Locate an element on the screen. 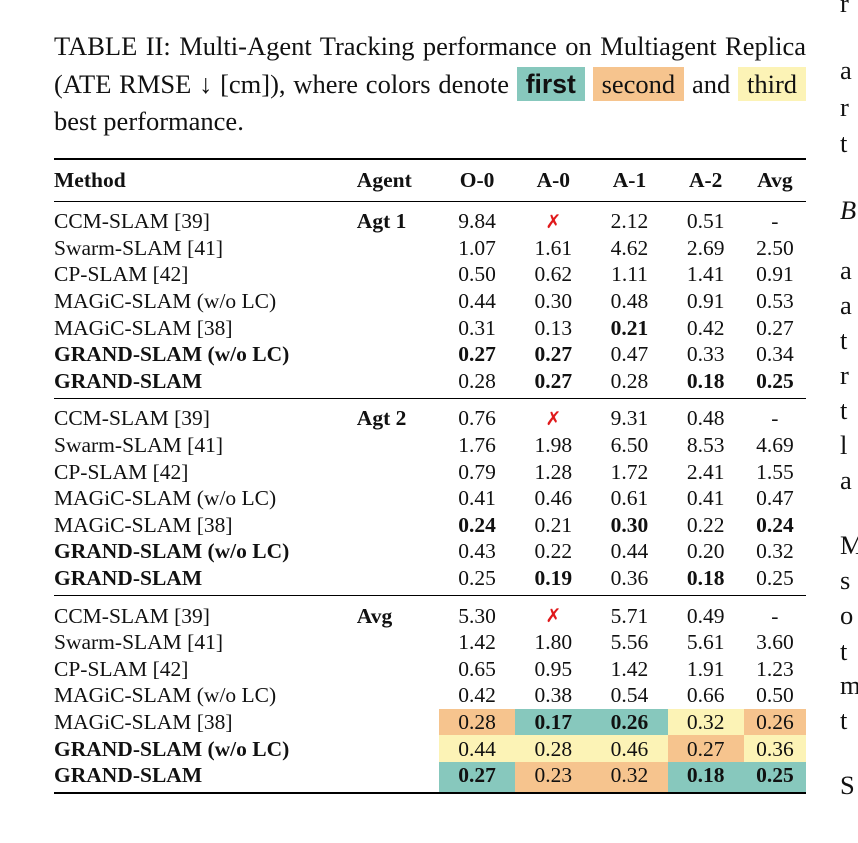  value-cell: 5.61 is located at coordinates (705, 642).